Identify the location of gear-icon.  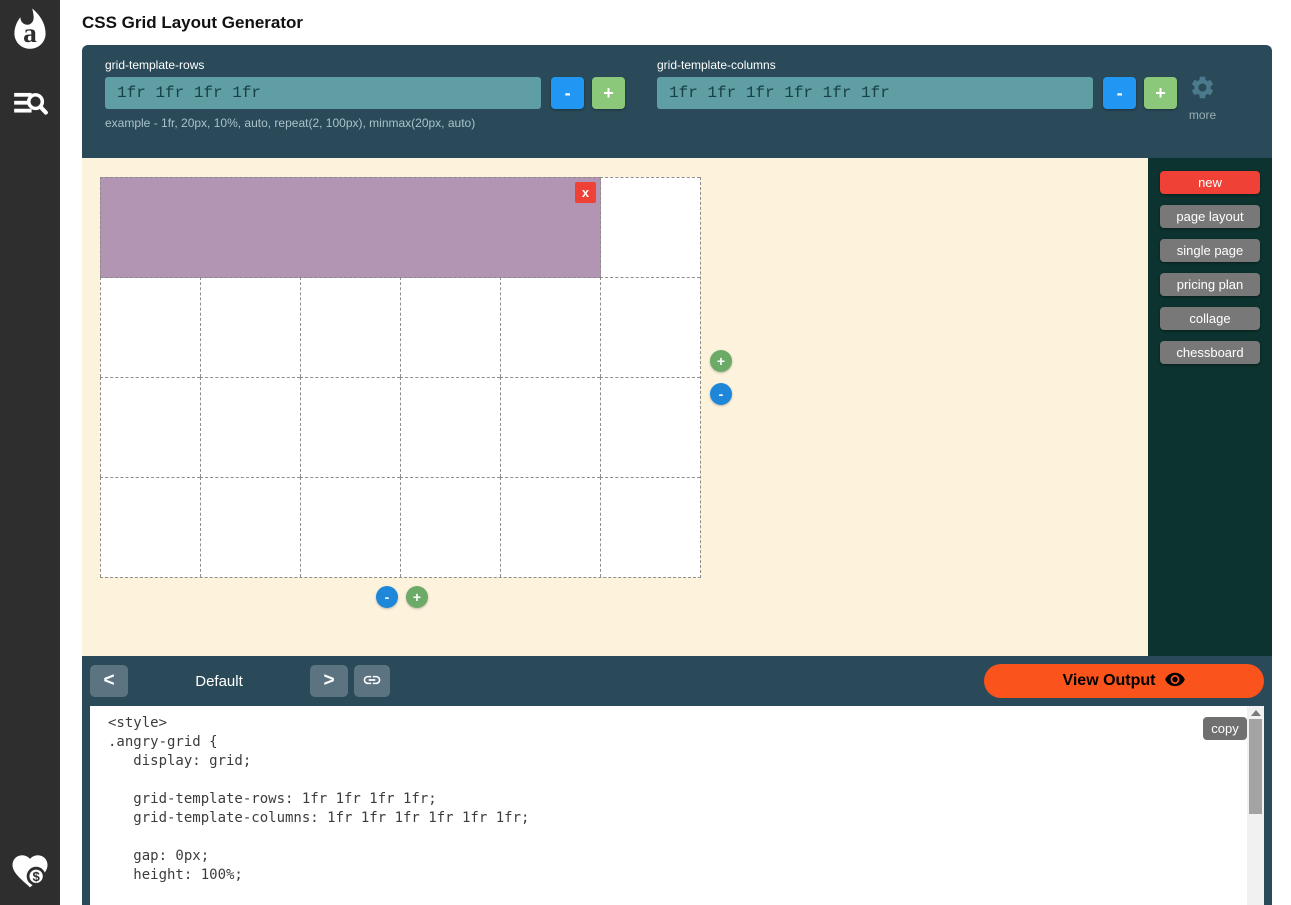
(1202, 90).